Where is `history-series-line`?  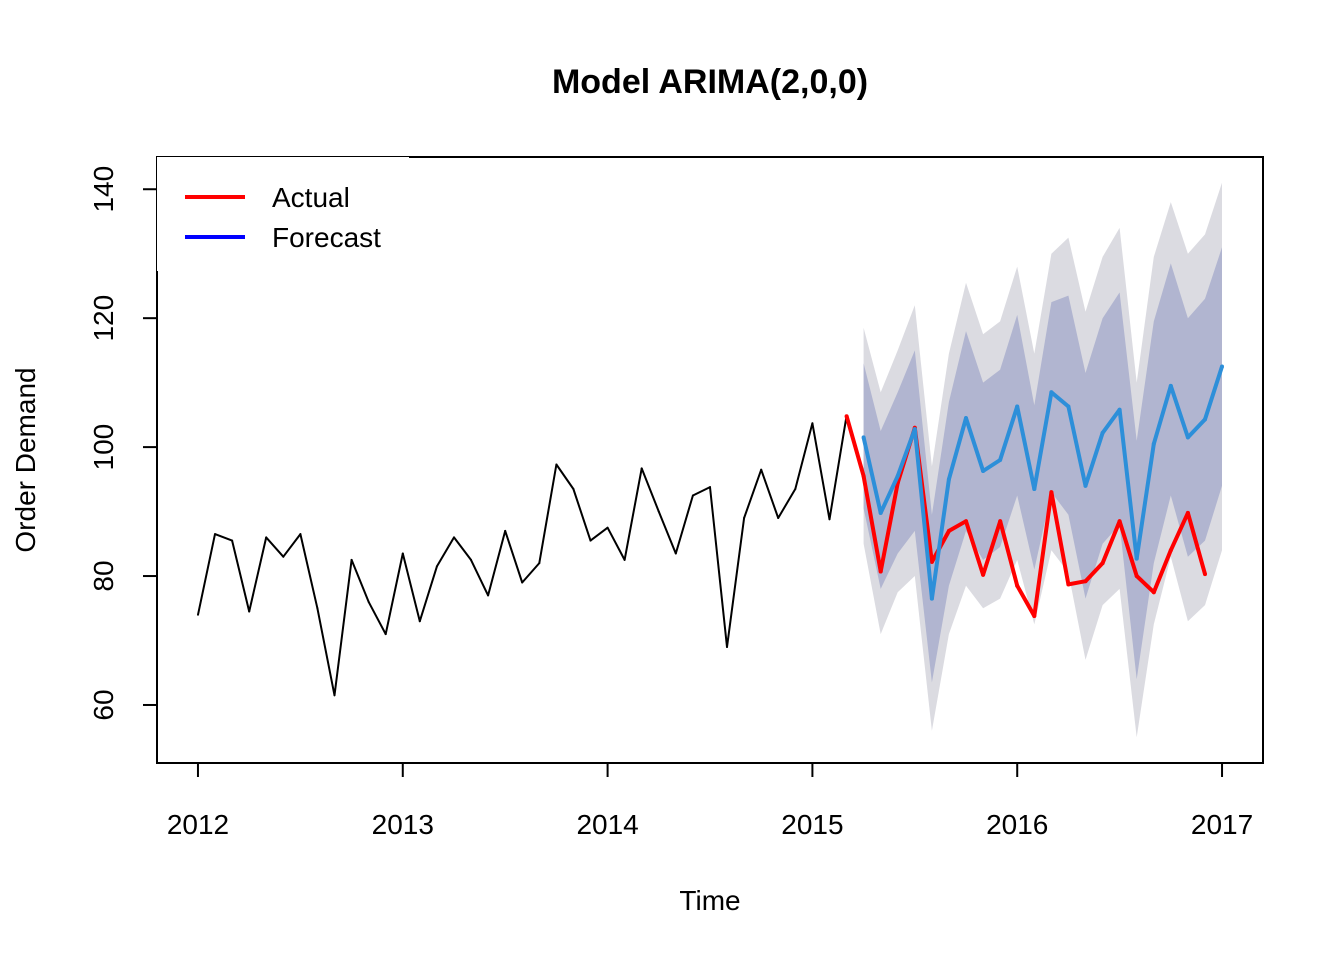 history-series-line is located at coordinates (522, 556).